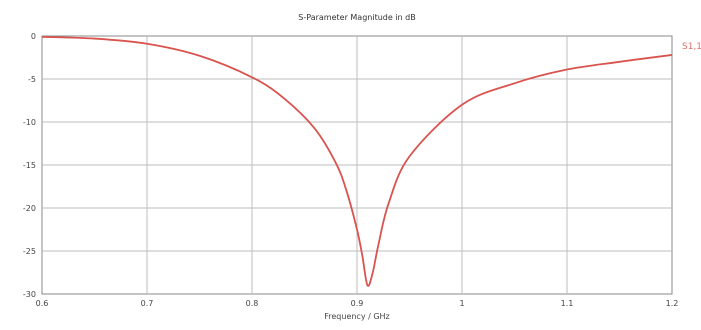 This screenshot has height=330, width=701. What do you see at coordinates (29, 208) in the screenshot?
I see `y-tick-label: -20` at bounding box center [29, 208].